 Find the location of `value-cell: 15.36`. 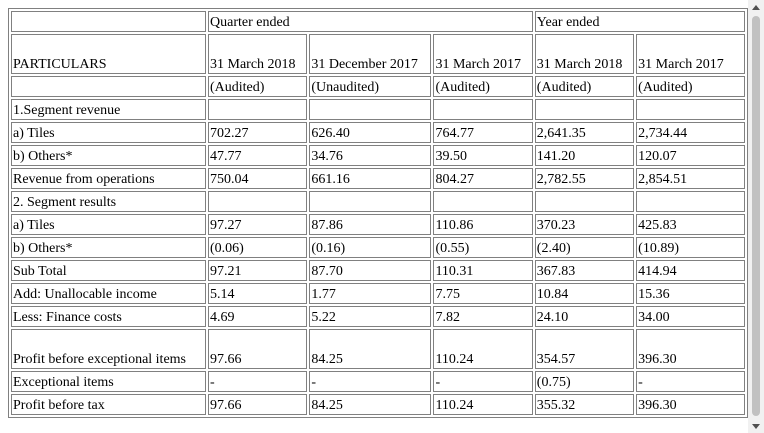

value-cell: 15.36 is located at coordinates (690, 293).